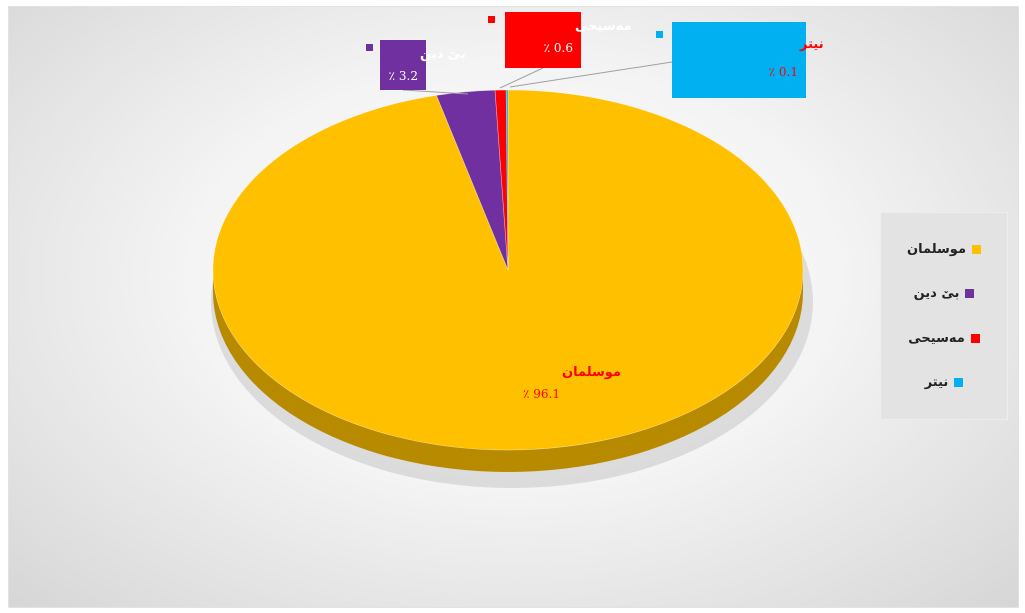  What do you see at coordinates (959, 383) in the screenshot?
I see `legend-swatch-other` at bounding box center [959, 383].